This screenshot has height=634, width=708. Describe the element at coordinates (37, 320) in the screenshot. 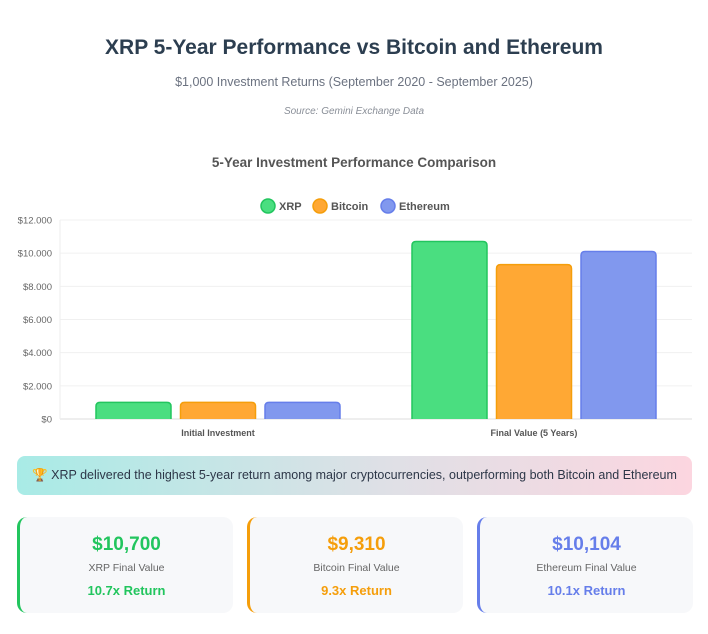

I see `y-tick-label: $6.000` at that location.